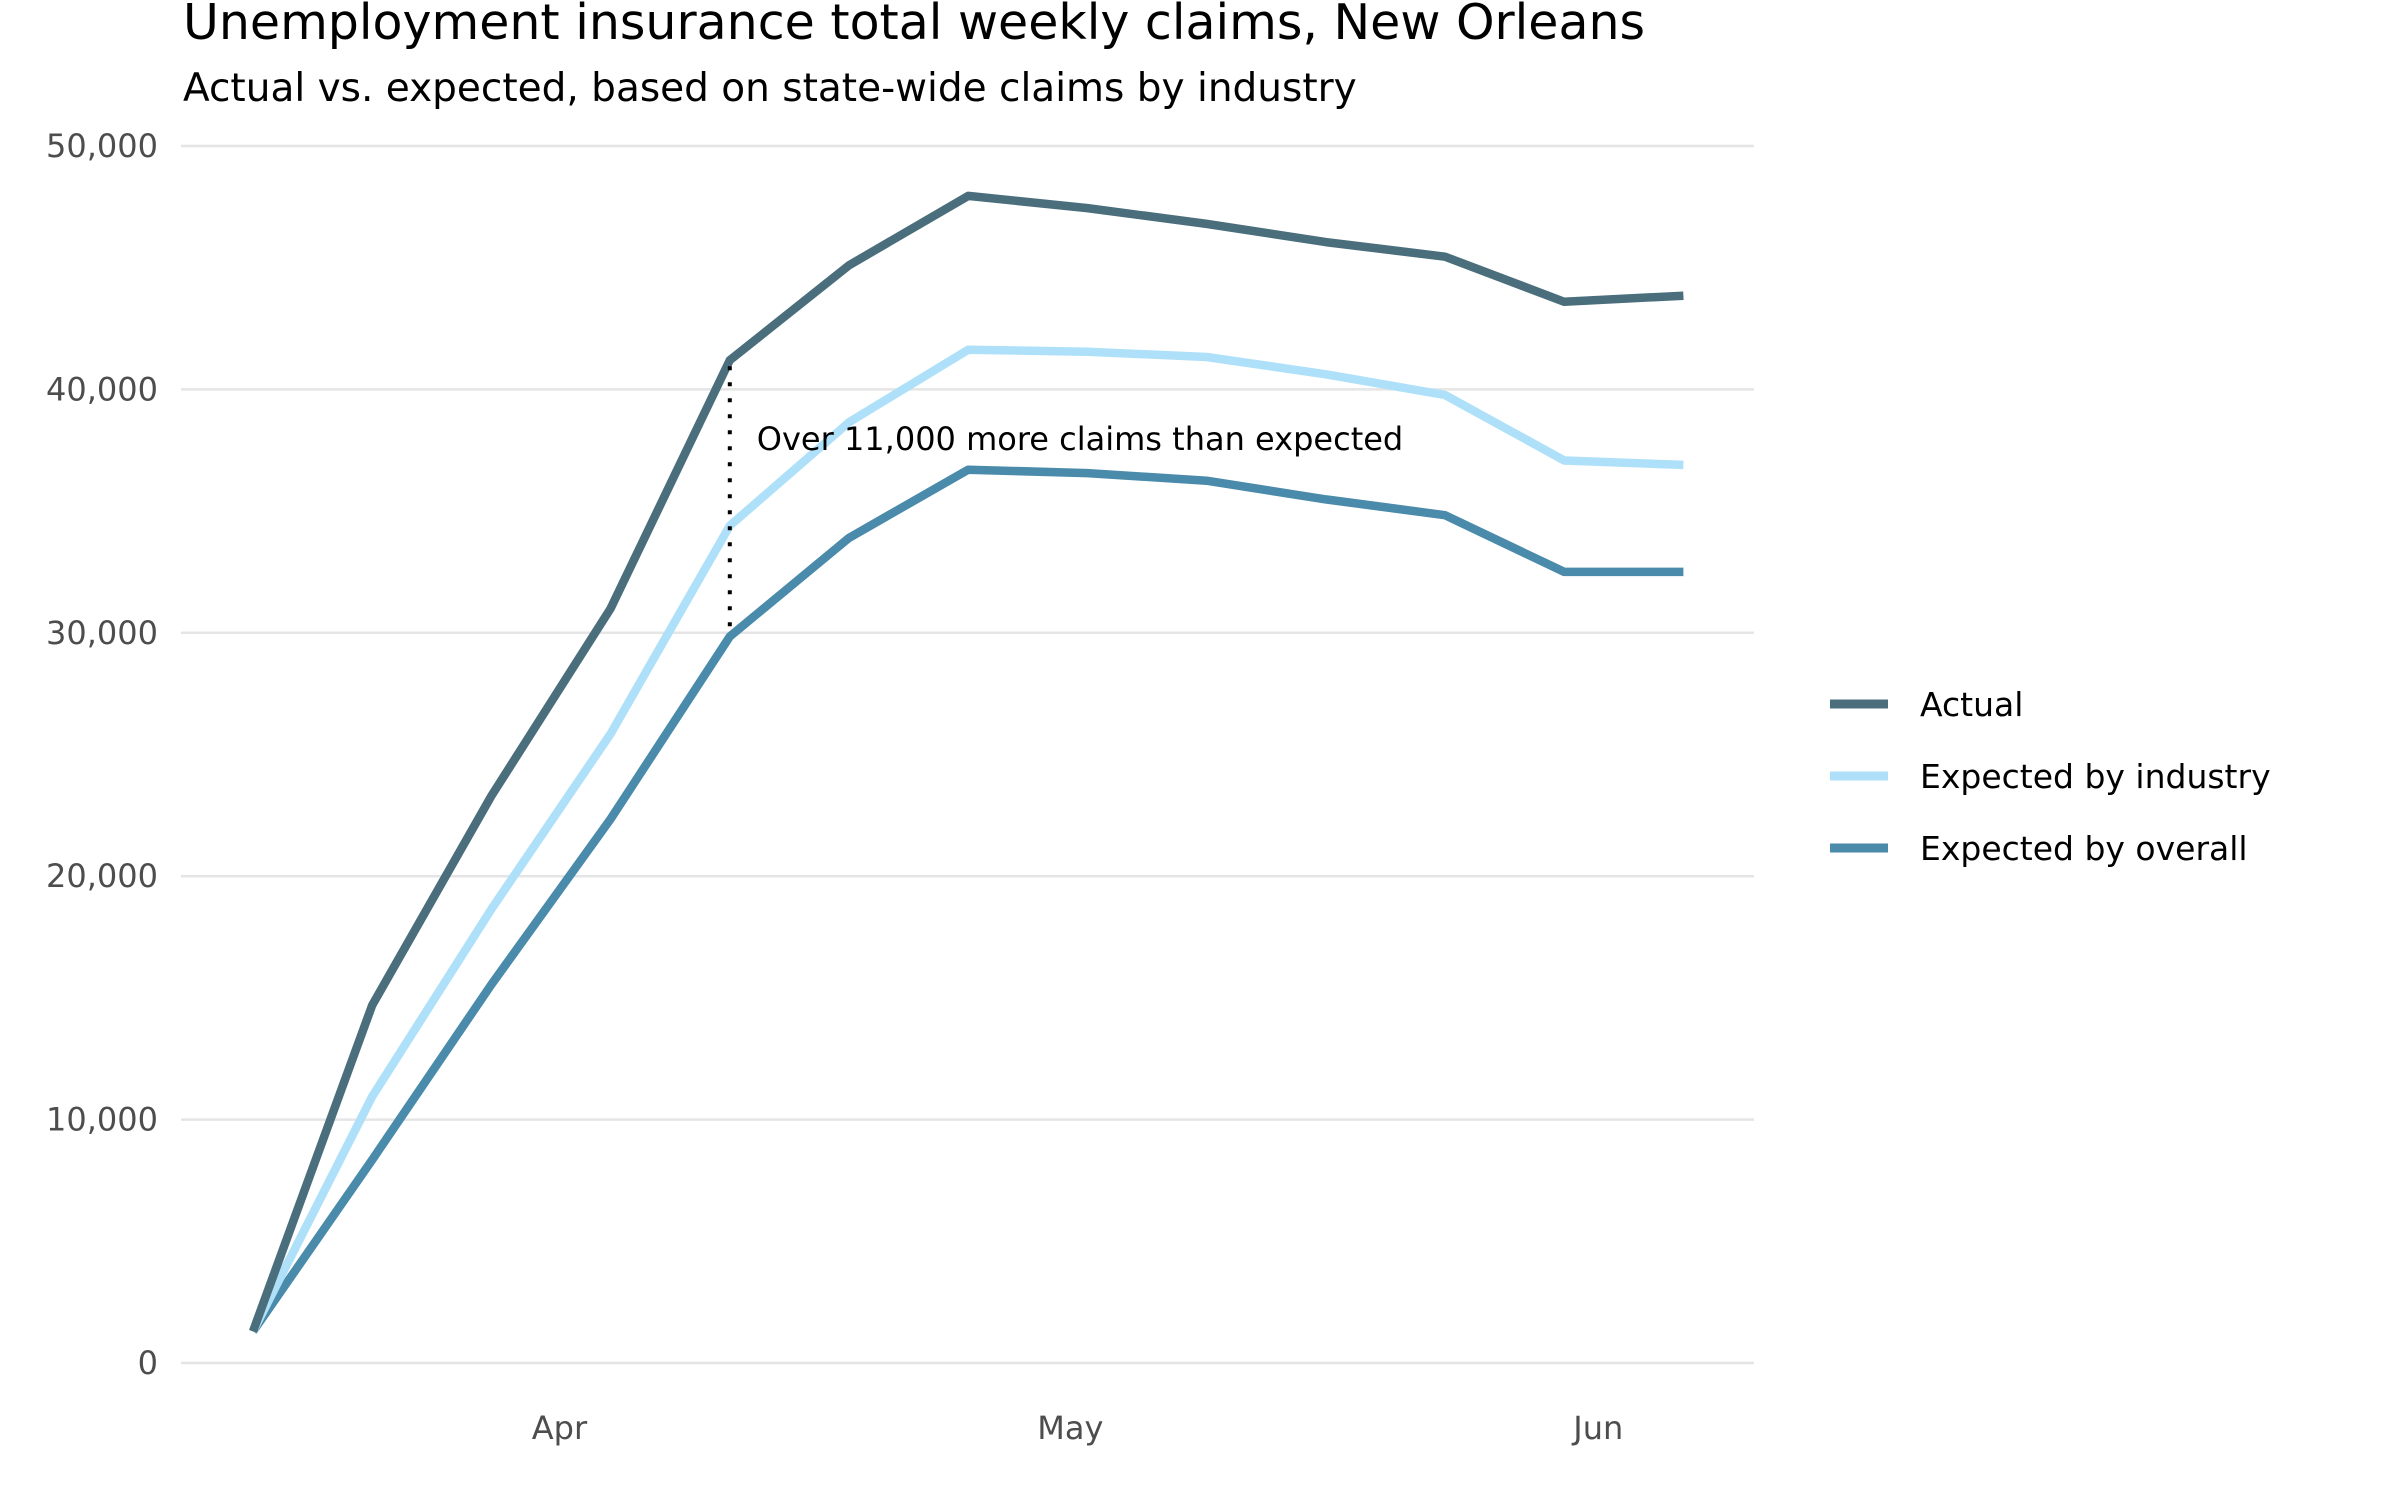 Image resolution: width=2400 pixels, height=1500 pixels. I want to click on x-axis-ticks: Apr May Jun, so click(1078, 1428).